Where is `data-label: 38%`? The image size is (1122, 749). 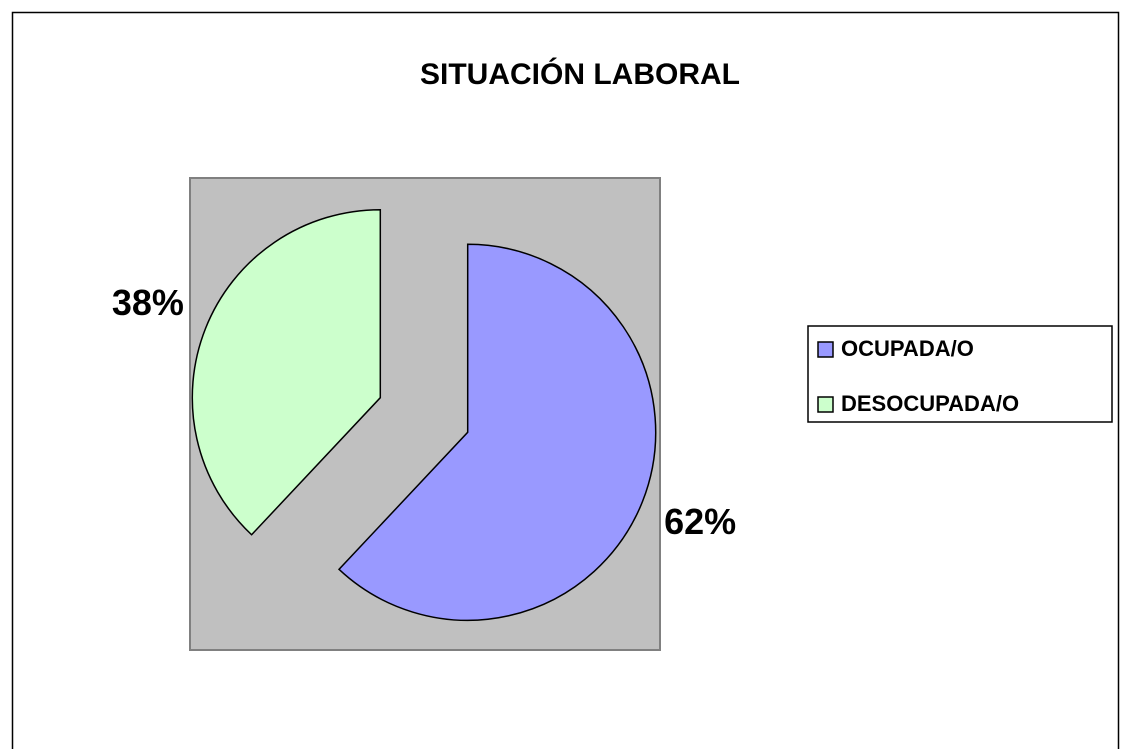 data-label: 38% is located at coordinates (148, 302).